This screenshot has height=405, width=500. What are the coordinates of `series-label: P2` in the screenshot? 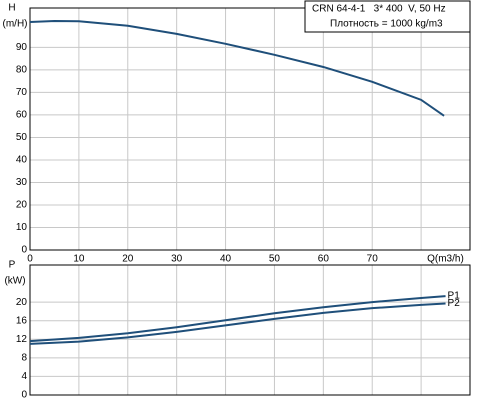 It's located at (454, 303).